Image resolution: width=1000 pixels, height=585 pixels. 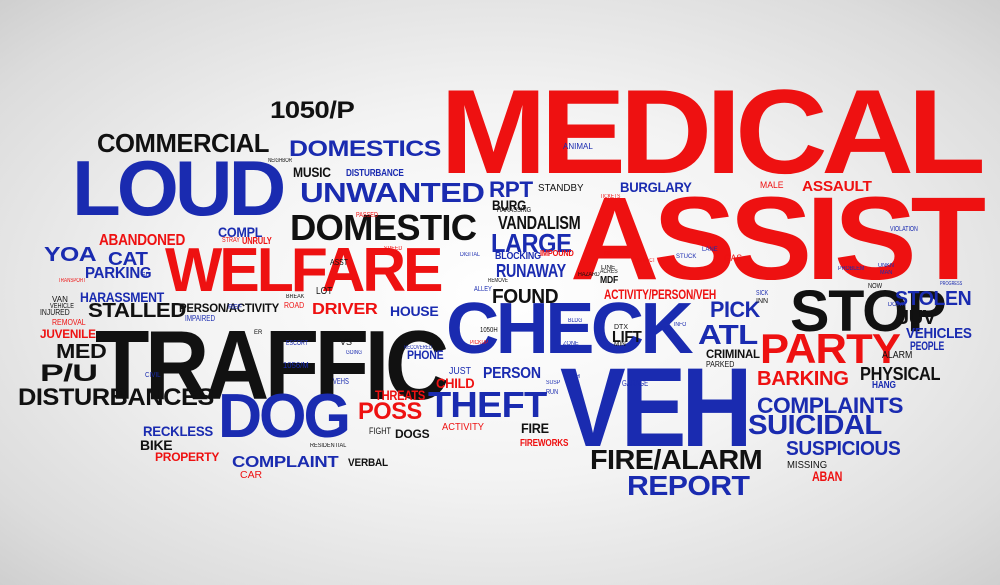 What do you see at coordinates (142, 240) in the screenshot?
I see `word-abandoned-81: ABANDONED` at bounding box center [142, 240].